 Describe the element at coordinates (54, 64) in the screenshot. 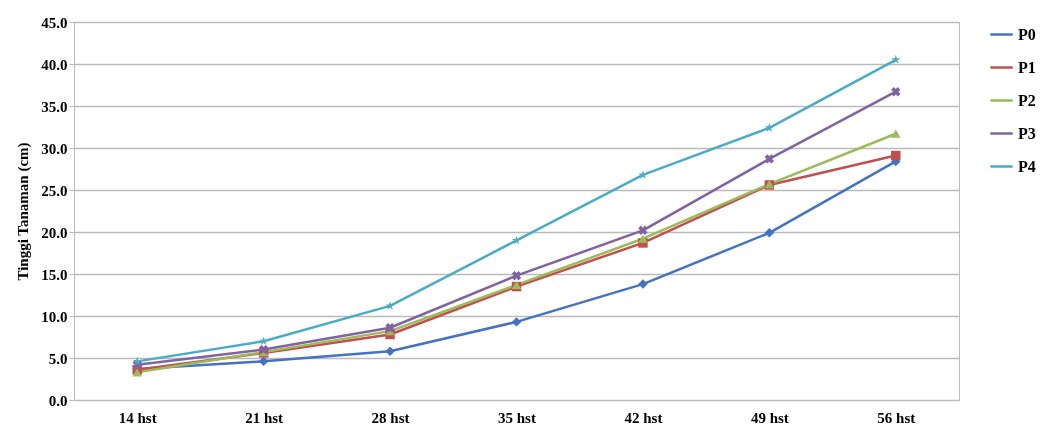

I see `y-tick-label: 40.0` at that location.